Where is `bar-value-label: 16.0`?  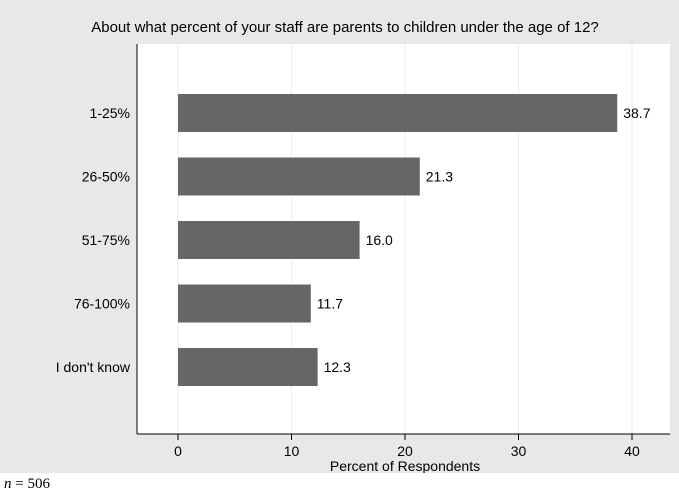
bar-value-label: 16.0 is located at coordinates (379, 240).